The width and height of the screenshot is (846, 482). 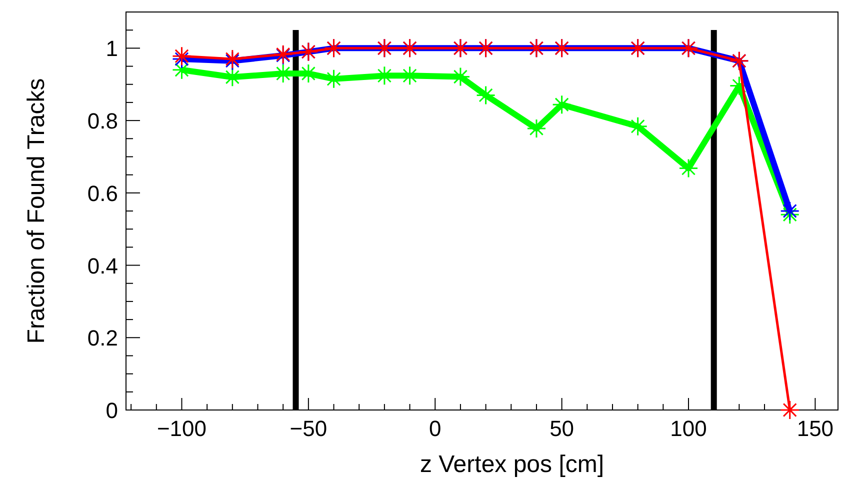 I want to click on x-tick-label: 50, so click(x=562, y=428).